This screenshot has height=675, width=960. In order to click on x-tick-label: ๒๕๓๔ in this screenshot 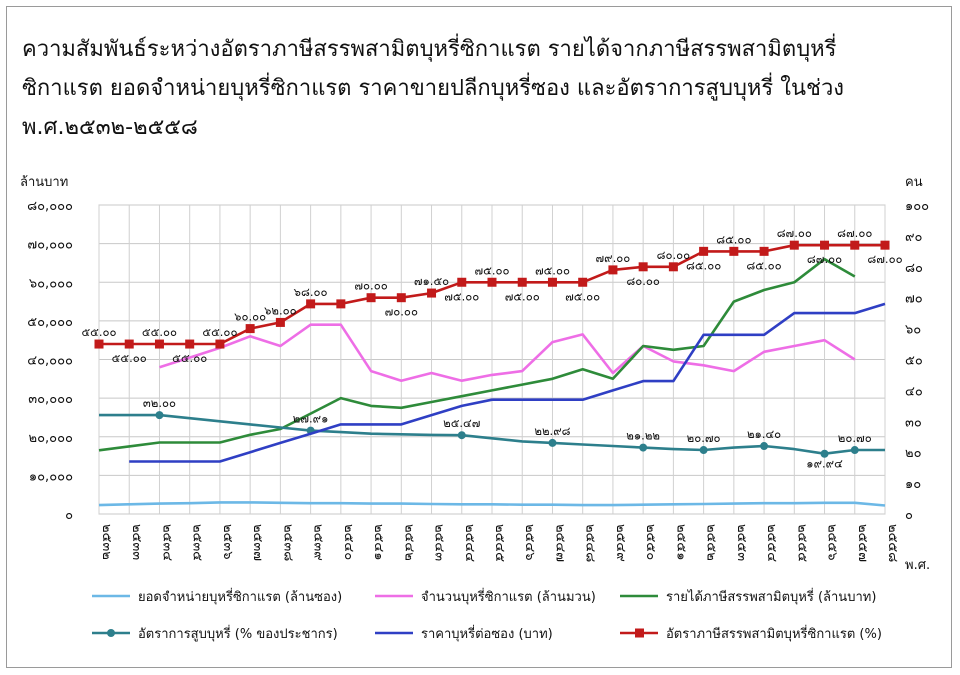, I will do `click(166, 542)`.